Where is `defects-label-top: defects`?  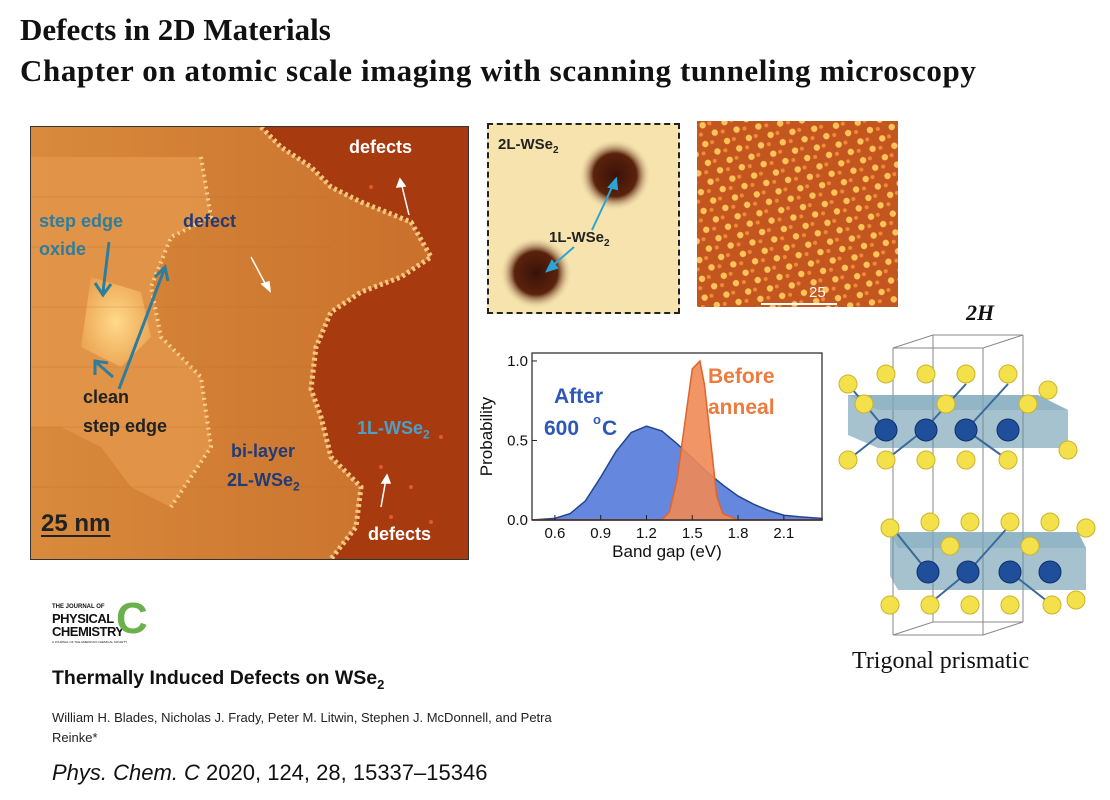 defects-label-top: defects is located at coordinates (381, 147).